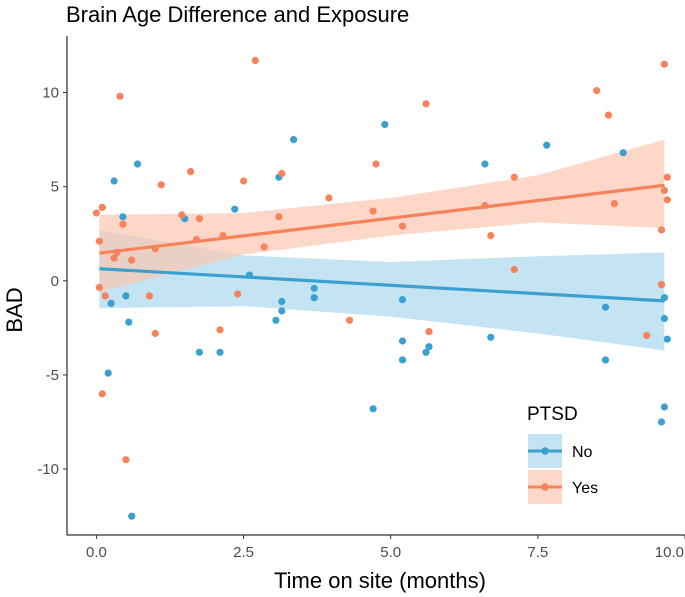 The height and width of the screenshot is (597, 685). I want to click on x-axis-title: Time on site (months), so click(380, 580).